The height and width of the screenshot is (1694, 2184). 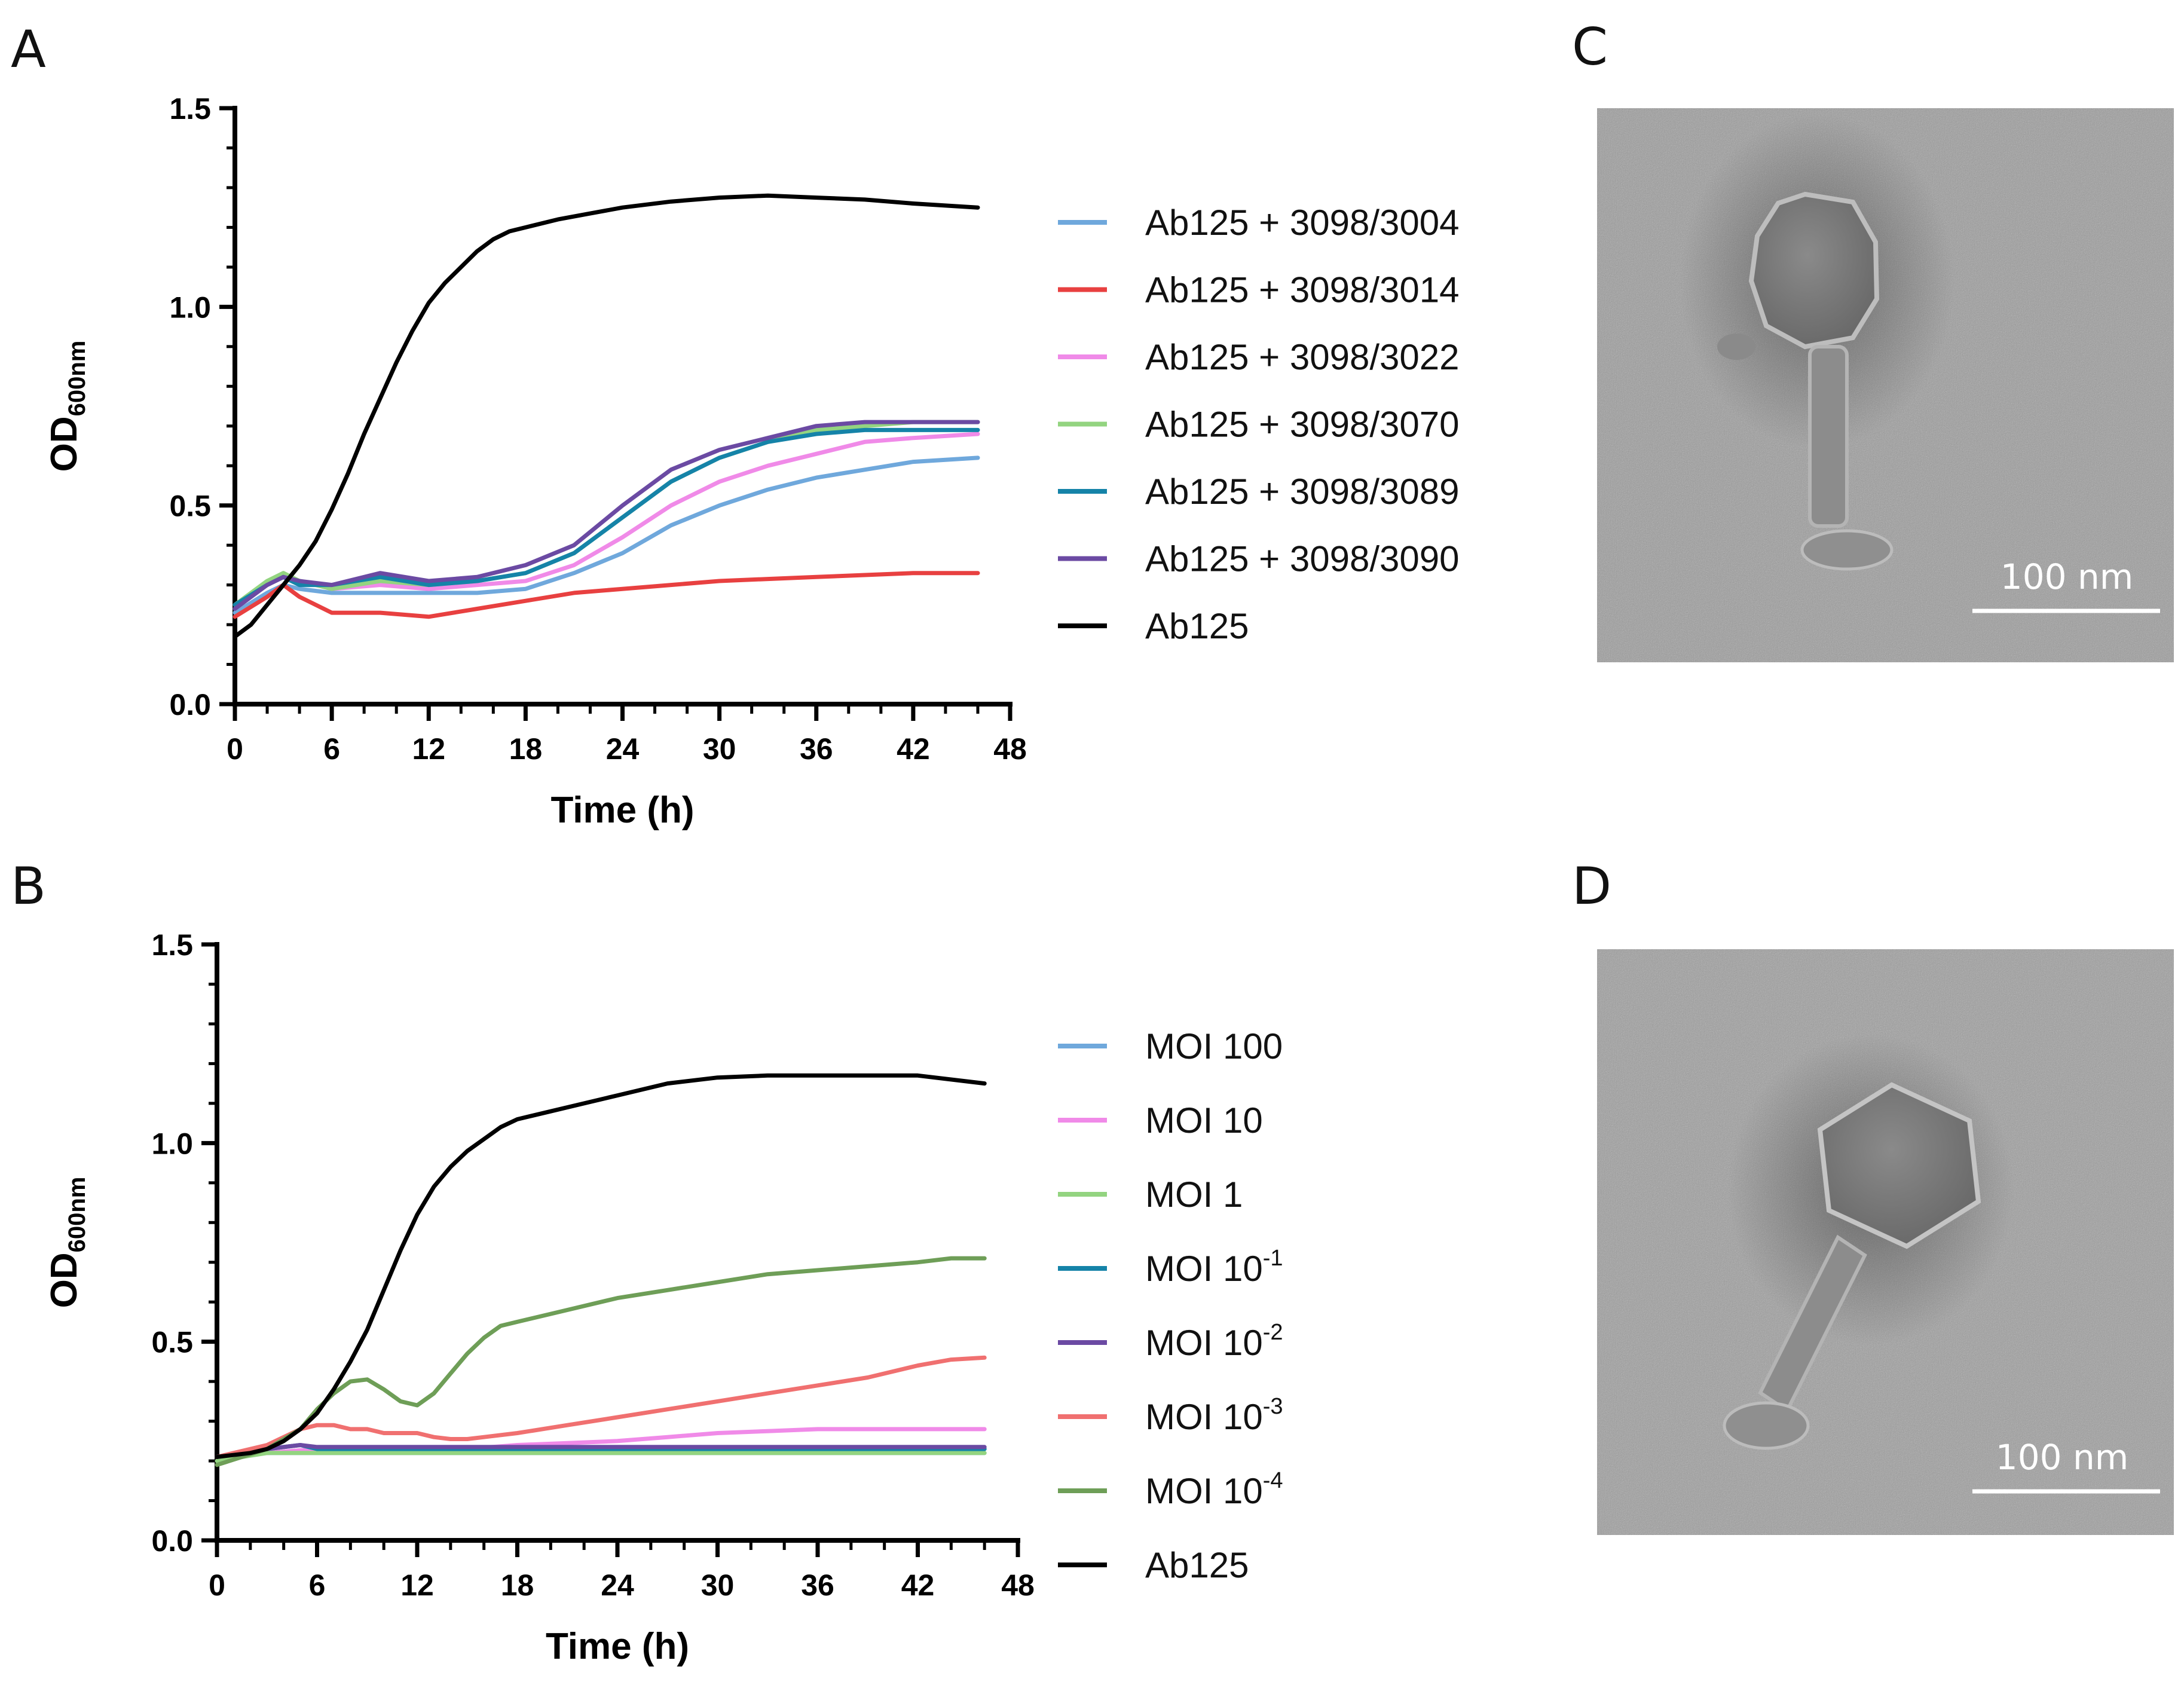 What do you see at coordinates (914, 749) in the screenshot?
I see `chart-a-x-tick-label: 42` at bounding box center [914, 749].